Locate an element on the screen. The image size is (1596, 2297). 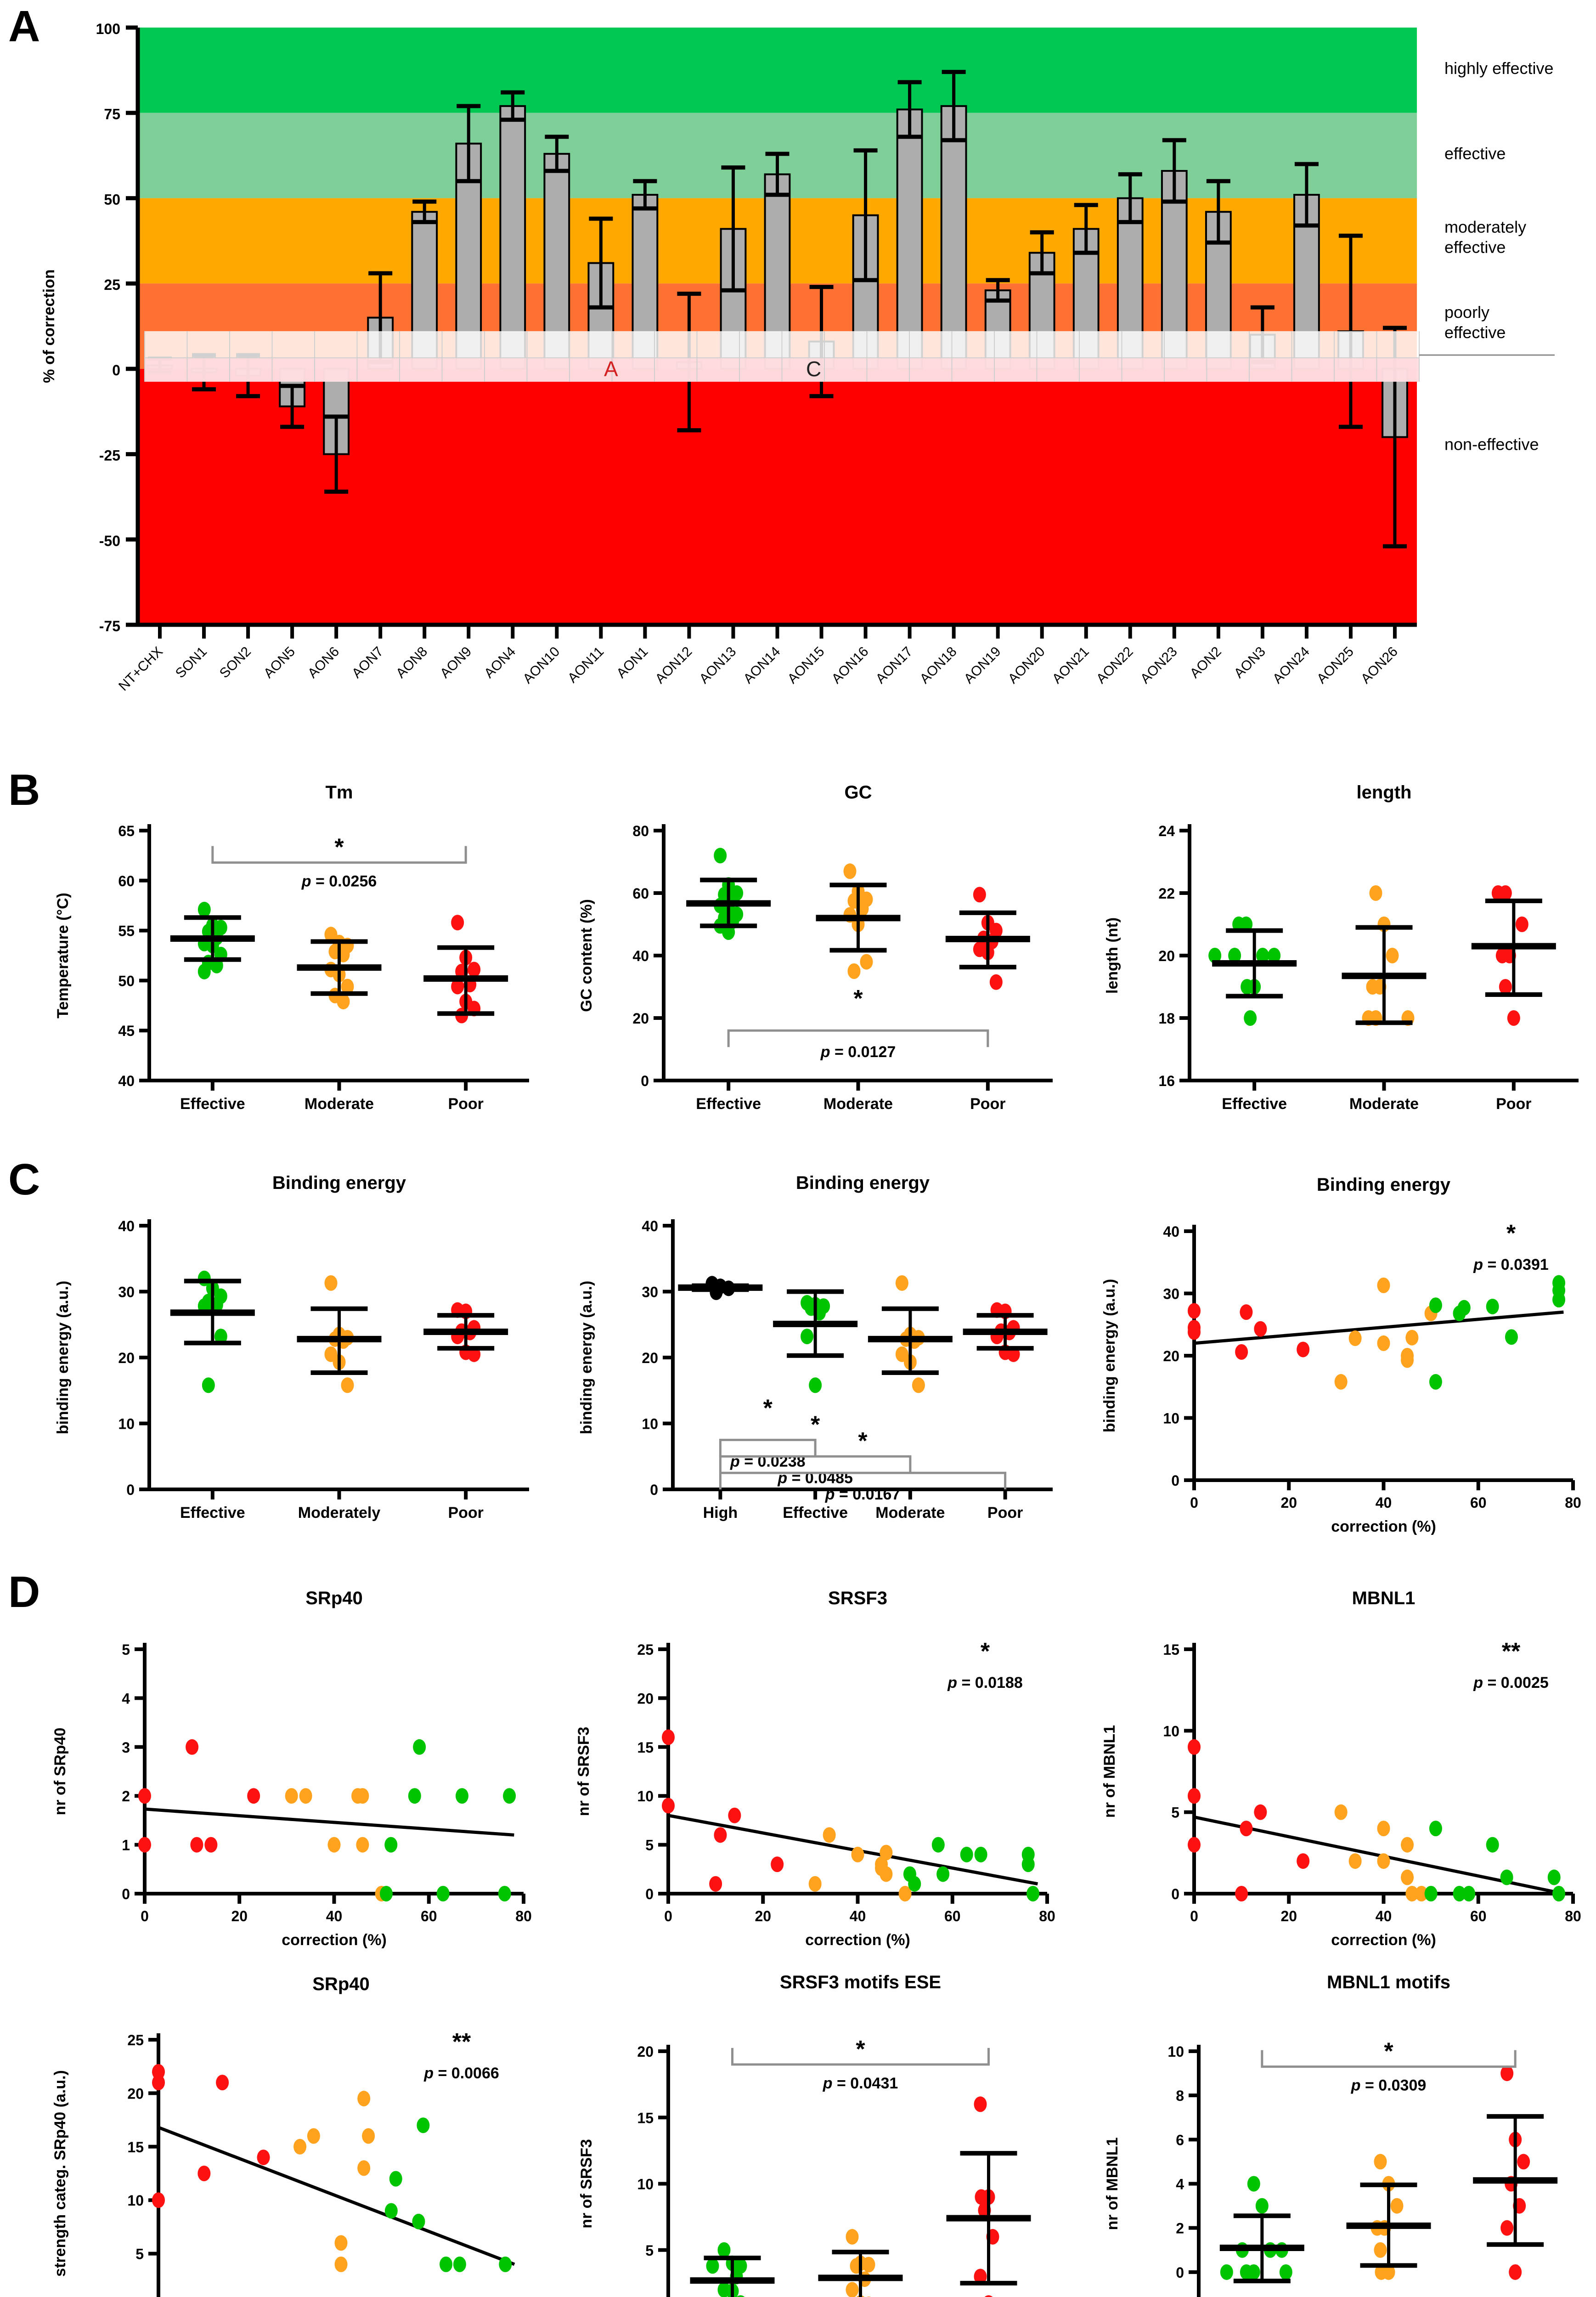
trendline is located at coordinates (329, 1822).